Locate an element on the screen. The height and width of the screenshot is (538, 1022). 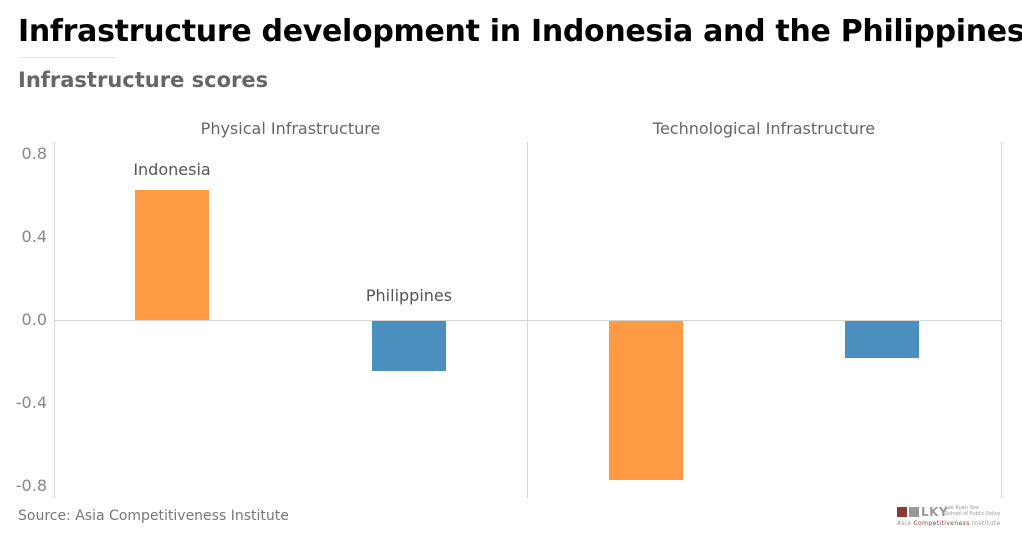
y-tick-label: 0.8 is located at coordinates (34, 154).